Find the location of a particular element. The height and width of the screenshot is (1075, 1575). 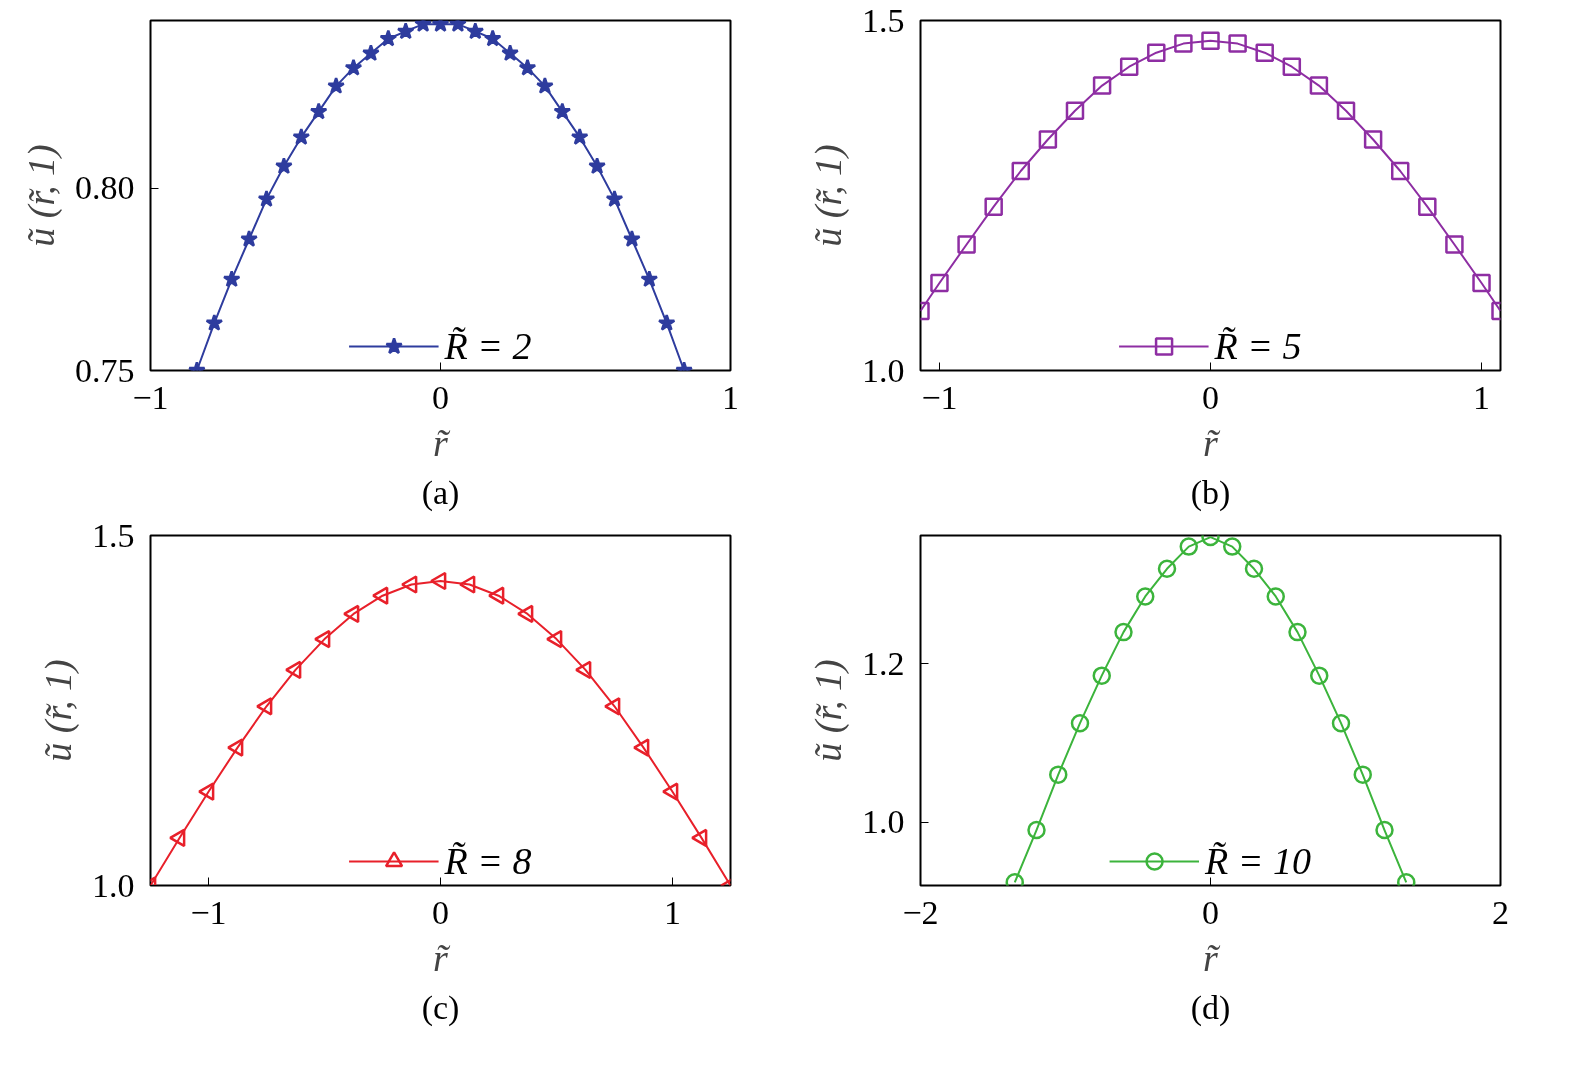

legend-label: R̃ = 8 is located at coordinates (488, 861).